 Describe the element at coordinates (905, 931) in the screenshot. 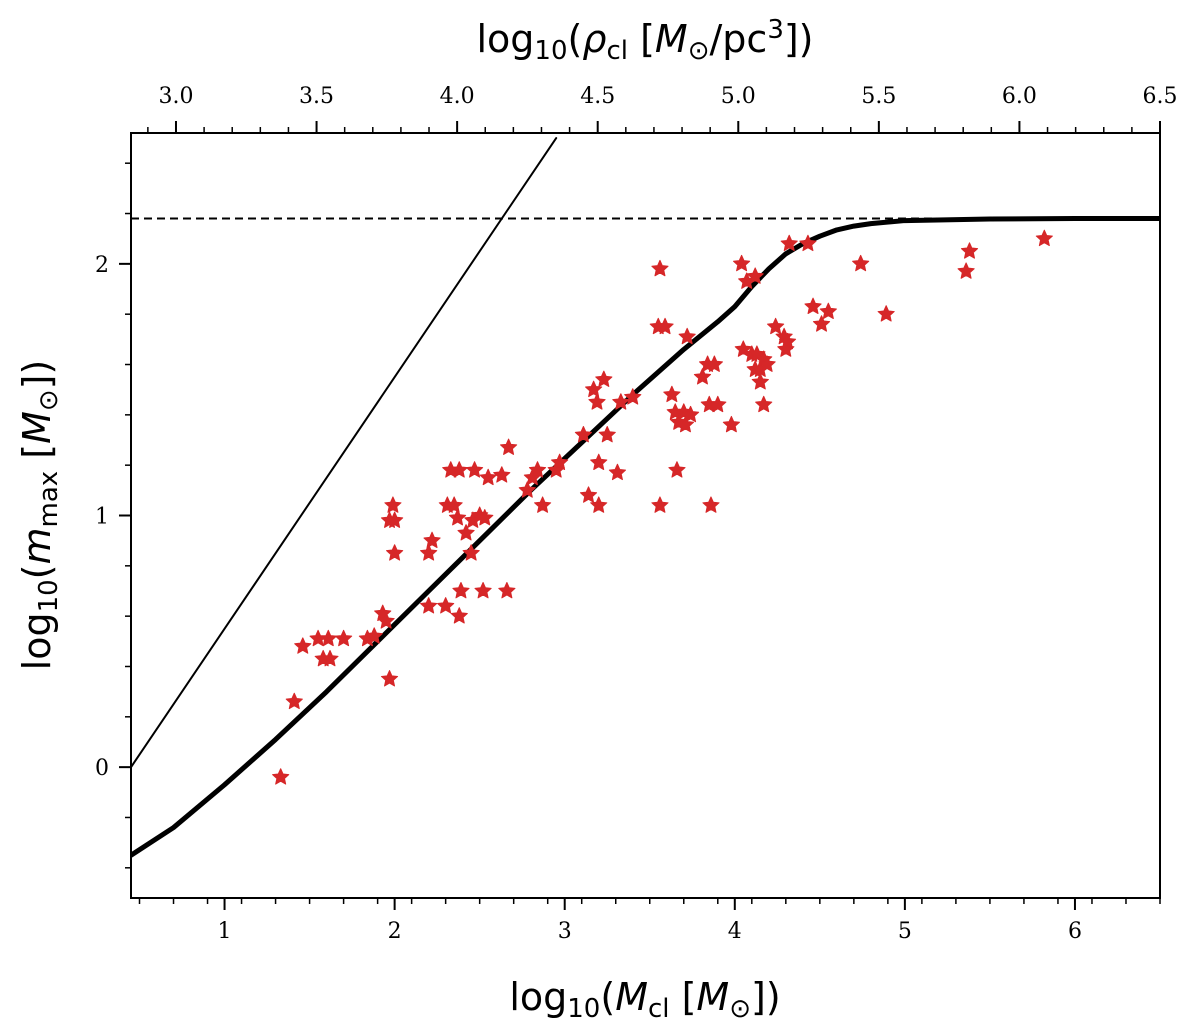

I see `x-tick-label: 5` at that location.